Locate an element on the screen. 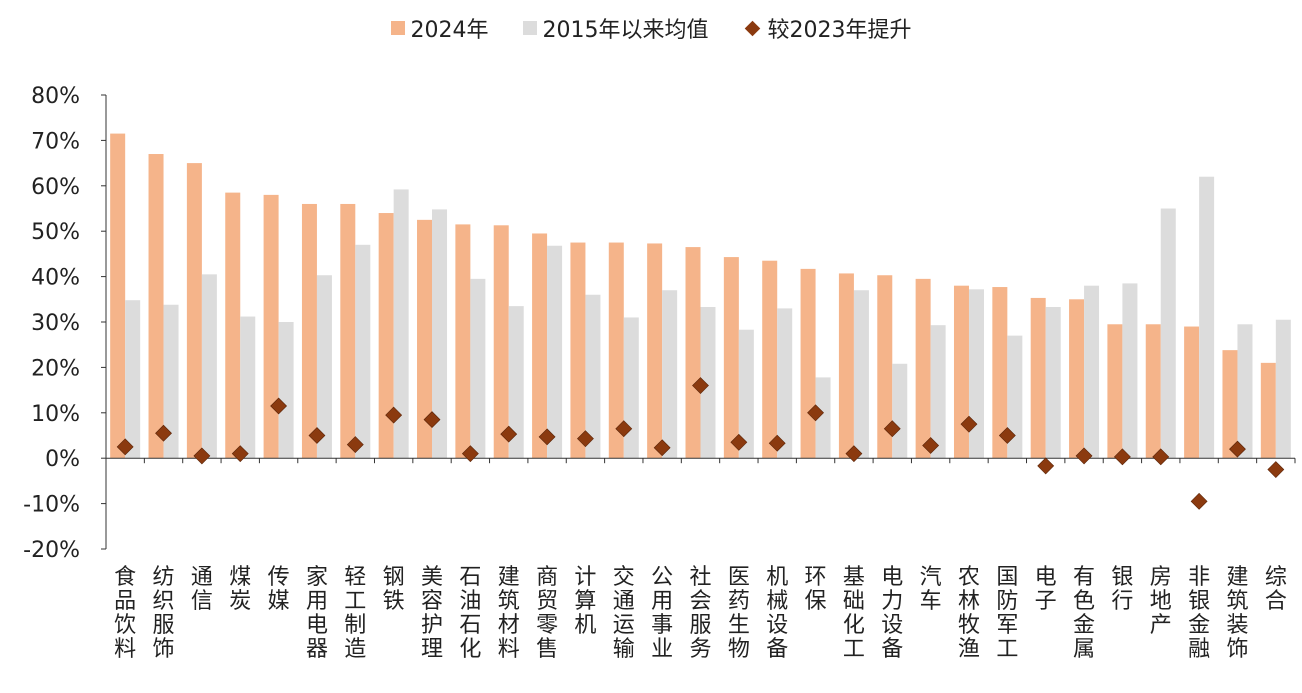 Image resolution: width=1302 pixels, height=693 pixels. category-label: 美容护理 is located at coordinates (432, 613).